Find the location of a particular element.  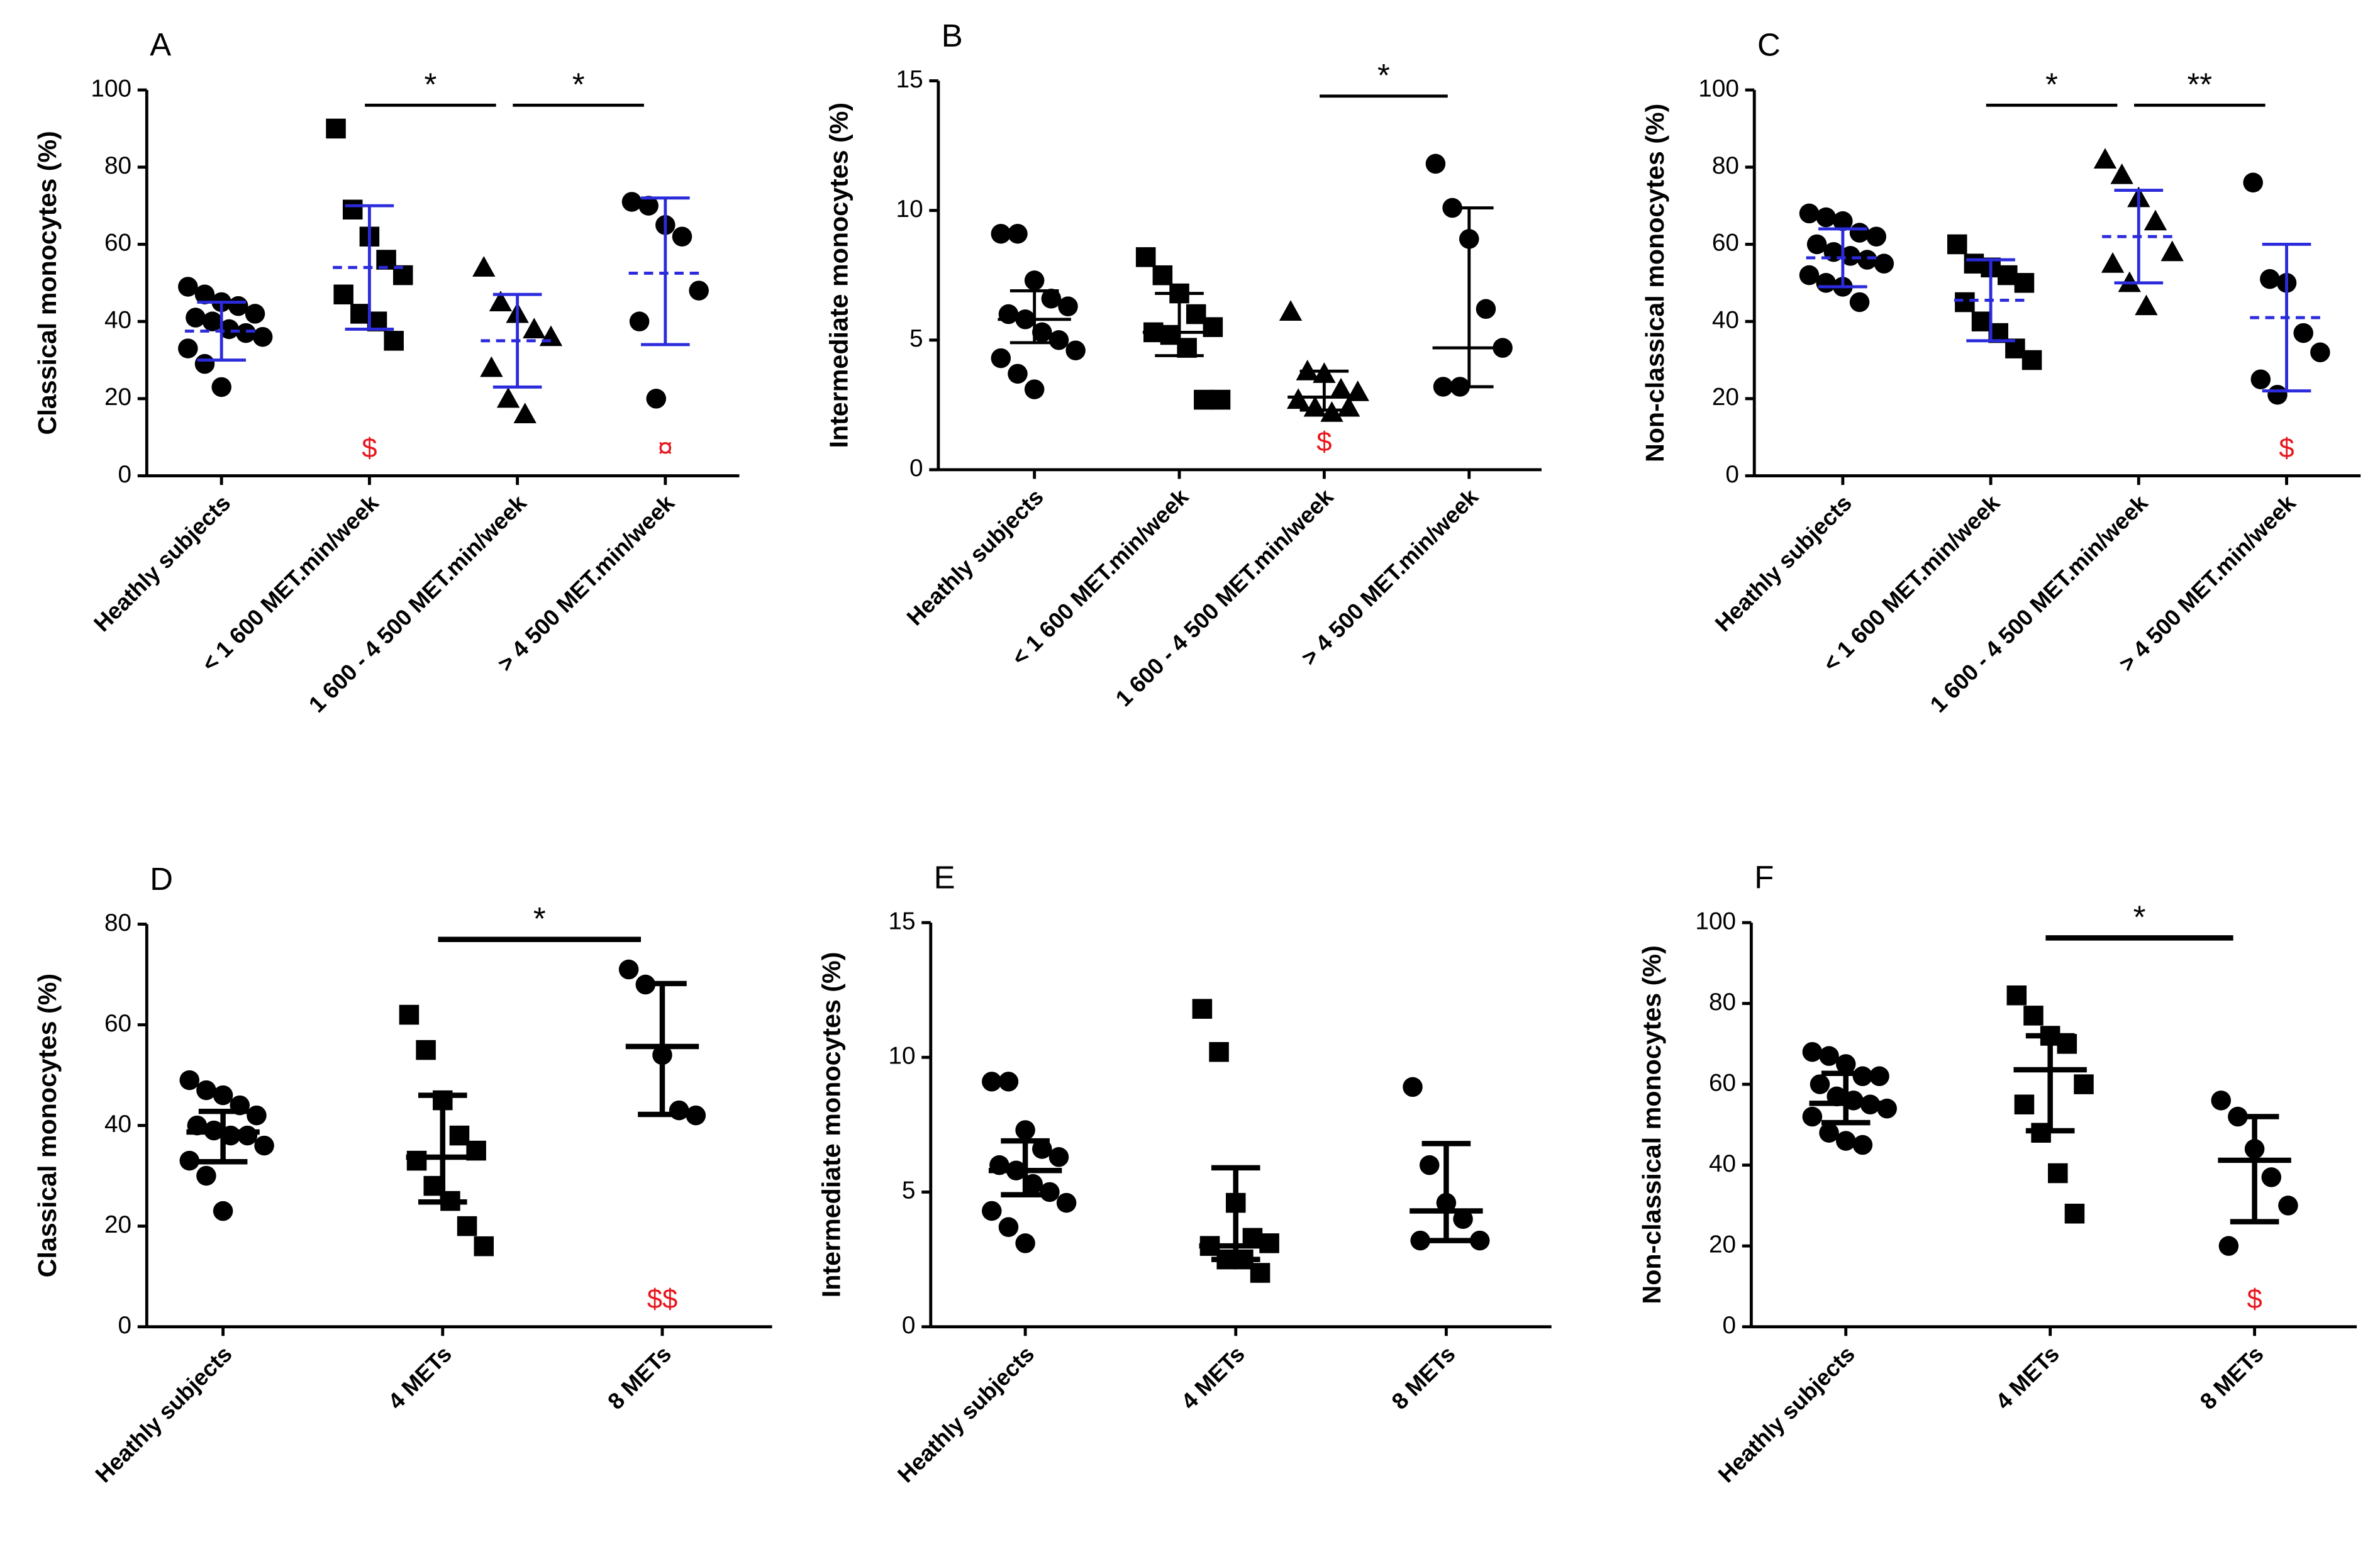

y-tick-label: 100 is located at coordinates (1718, 88).